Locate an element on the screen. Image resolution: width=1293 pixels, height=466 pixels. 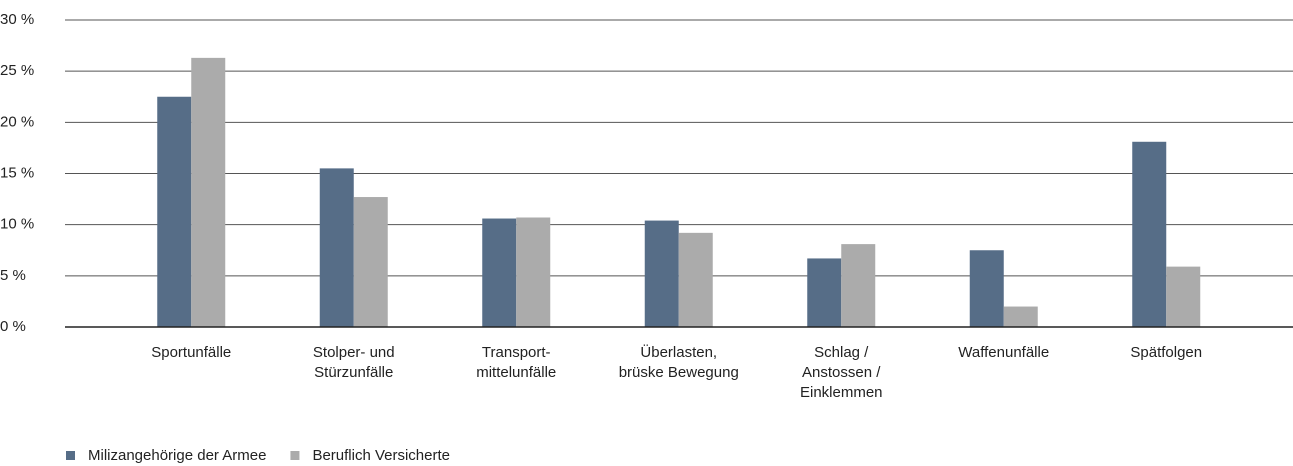
y-tick-label: 0 % is located at coordinates (13, 326).